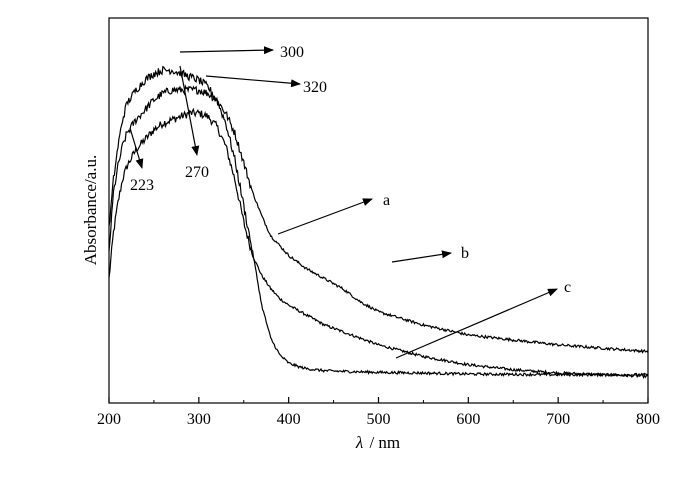  Describe the element at coordinates (379, 419) in the screenshot. I see `x-tick-label-500: 500` at that location.